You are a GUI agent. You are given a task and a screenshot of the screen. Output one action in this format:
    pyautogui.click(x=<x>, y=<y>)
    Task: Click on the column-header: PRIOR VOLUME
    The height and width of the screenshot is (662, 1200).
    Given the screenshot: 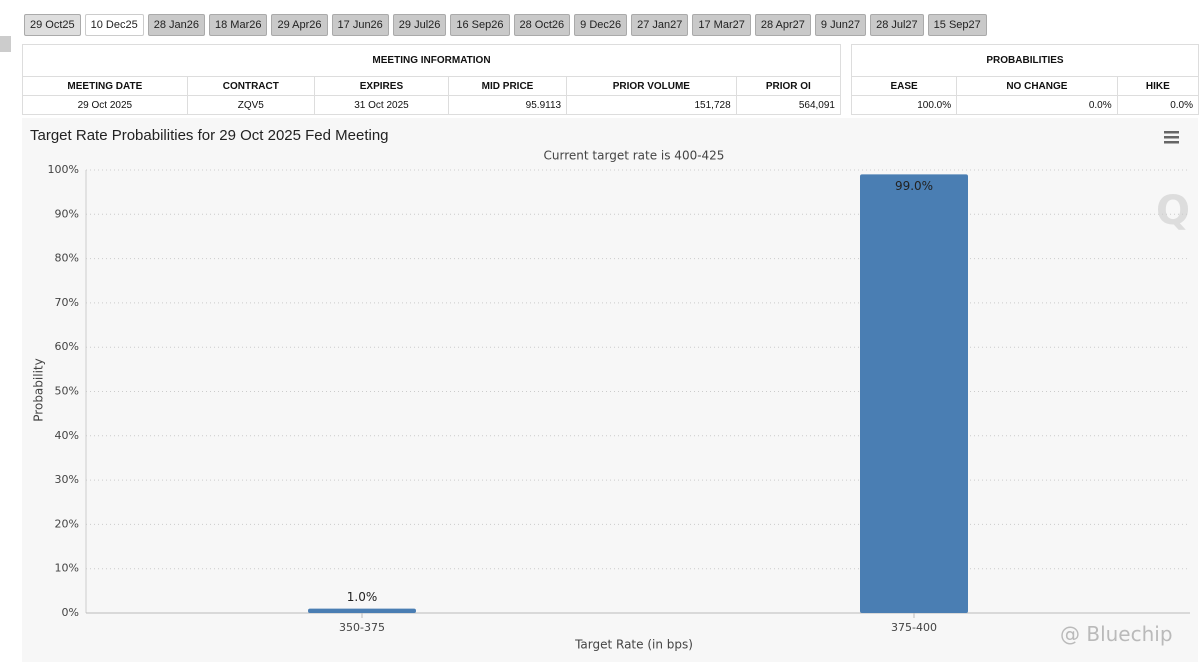 What is the action you would take?
    pyautogui.click(x=651, y=86)
    